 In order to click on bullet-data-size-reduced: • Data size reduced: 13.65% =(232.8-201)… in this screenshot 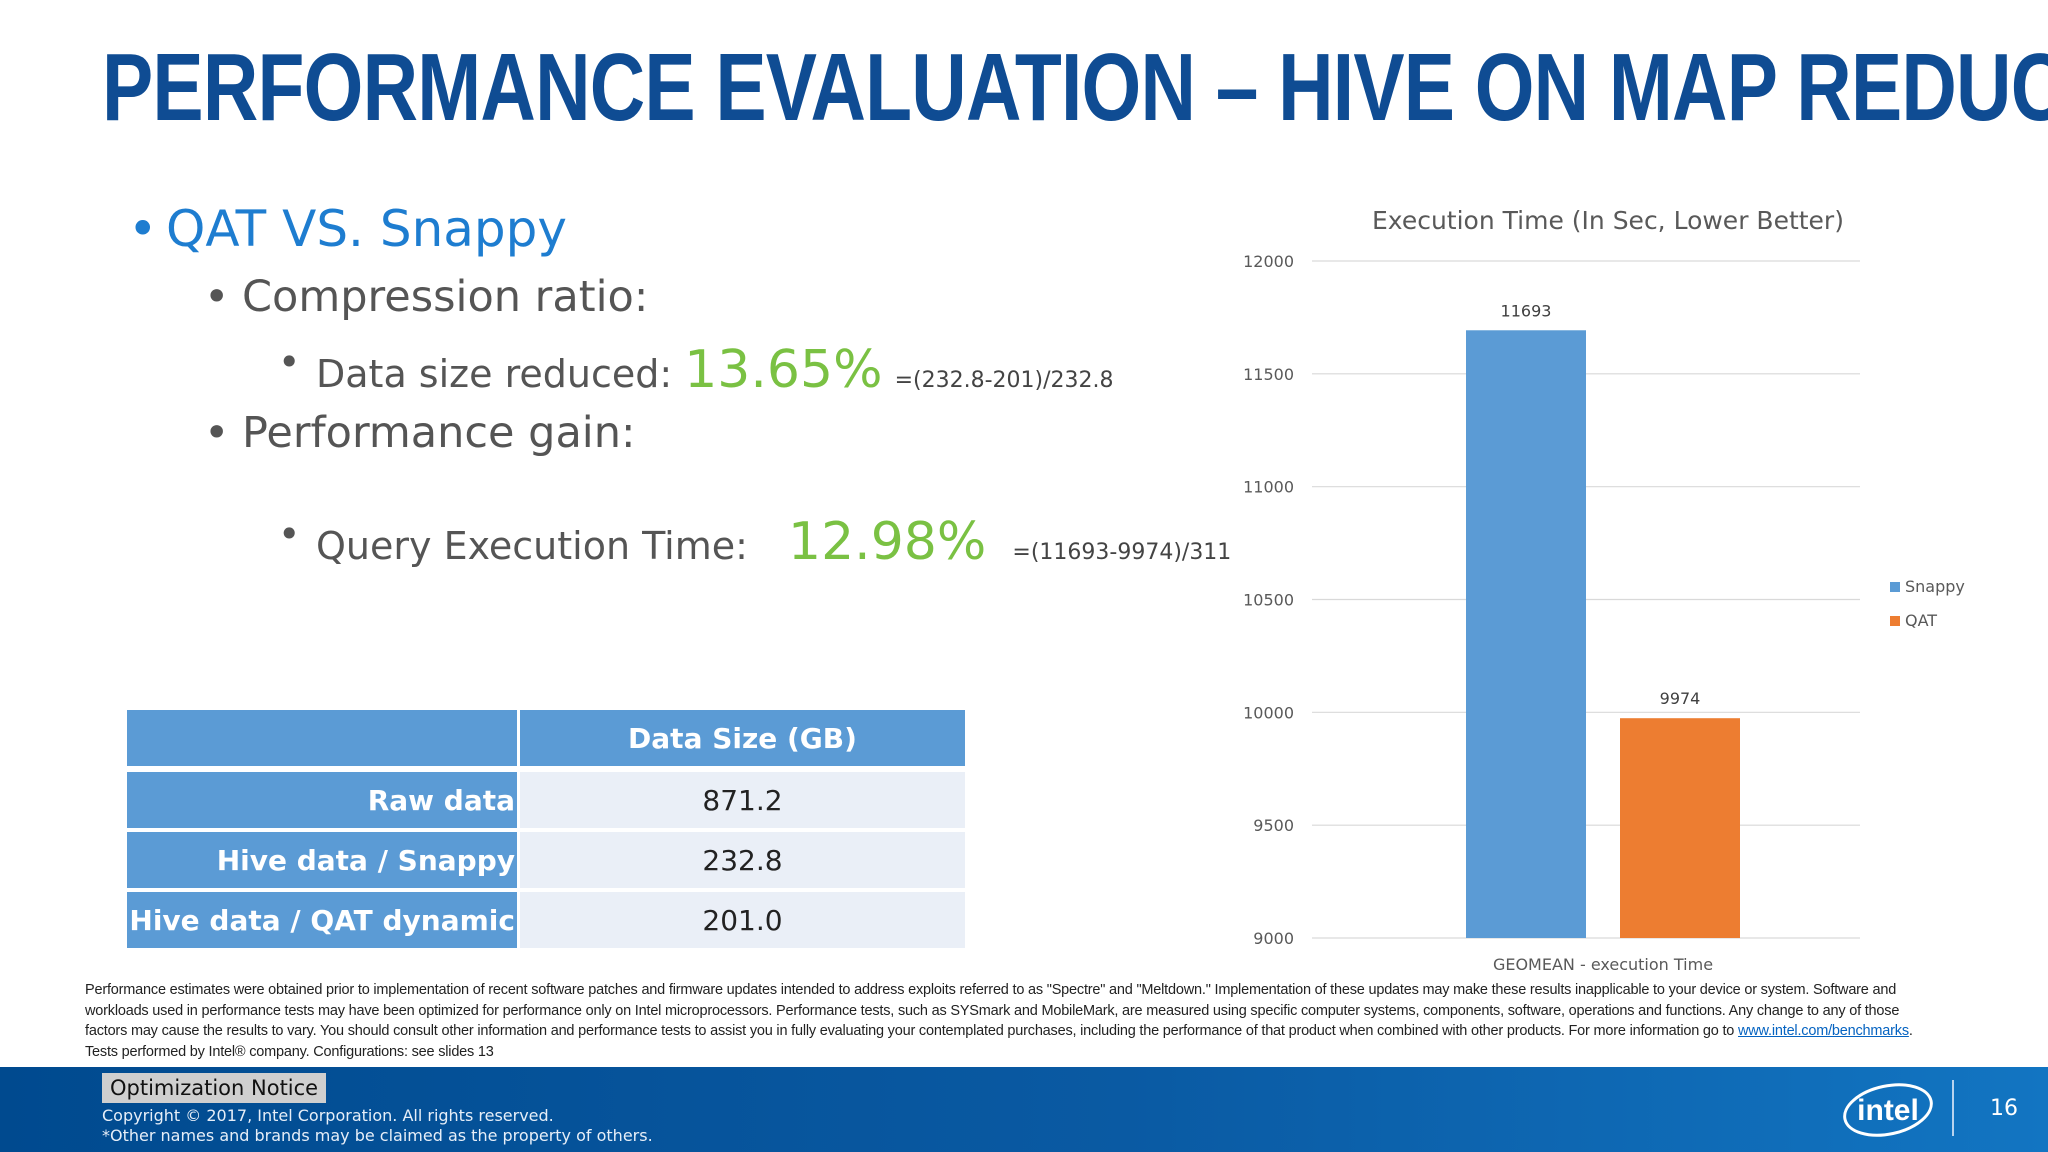, I will do `click(696, 370)`.